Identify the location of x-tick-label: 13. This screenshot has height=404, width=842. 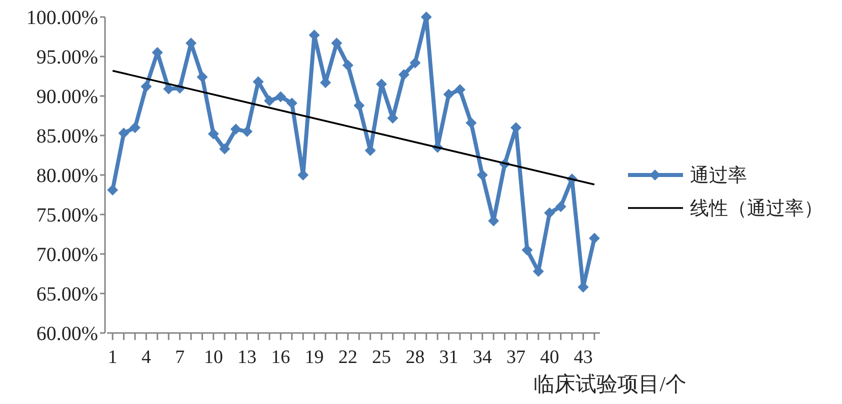
(247, 357).